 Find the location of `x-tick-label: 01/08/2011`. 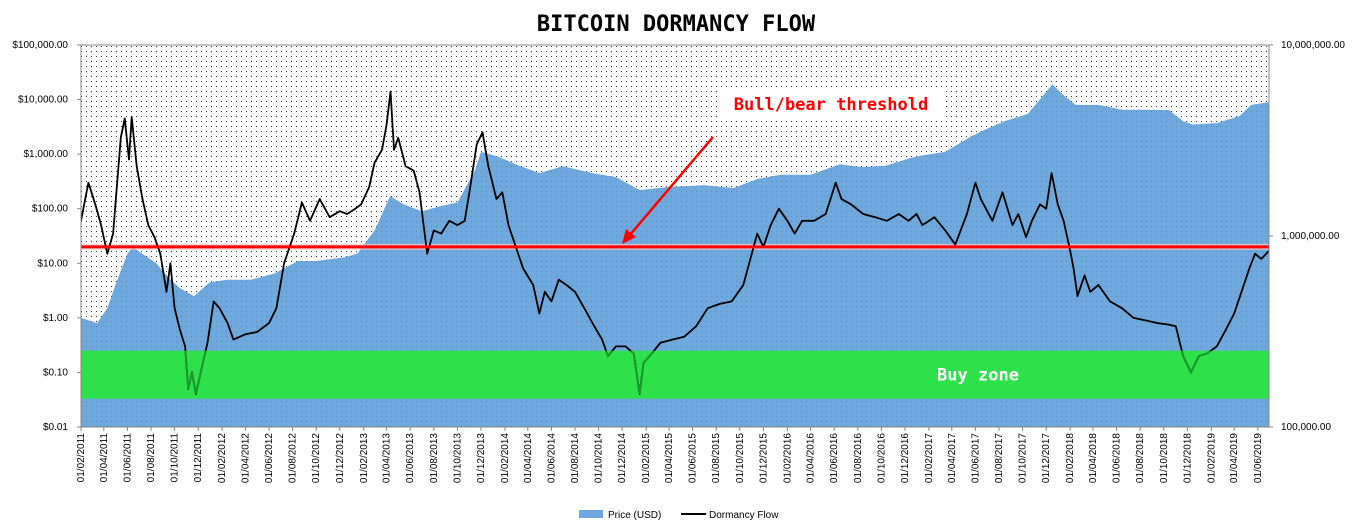

x-tick-label: 01/08/2011 is located at coordinates (151, 458).